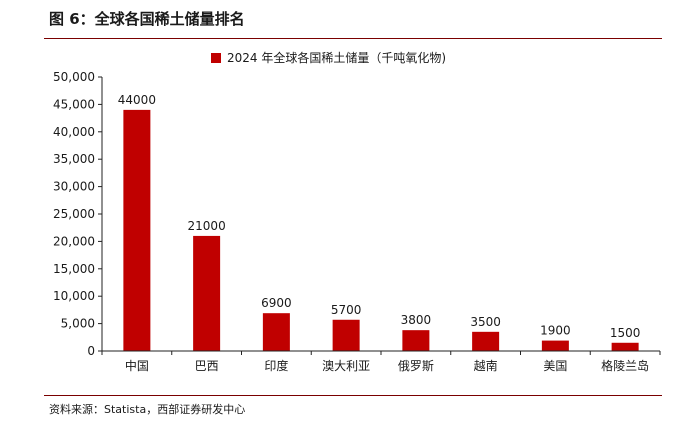 This screenshot has height=433, width=700. What do you see at coordinates (78, 324) in the screenshot?
I see `y-tick-label: 5,000` at bounding box center [78, 324].